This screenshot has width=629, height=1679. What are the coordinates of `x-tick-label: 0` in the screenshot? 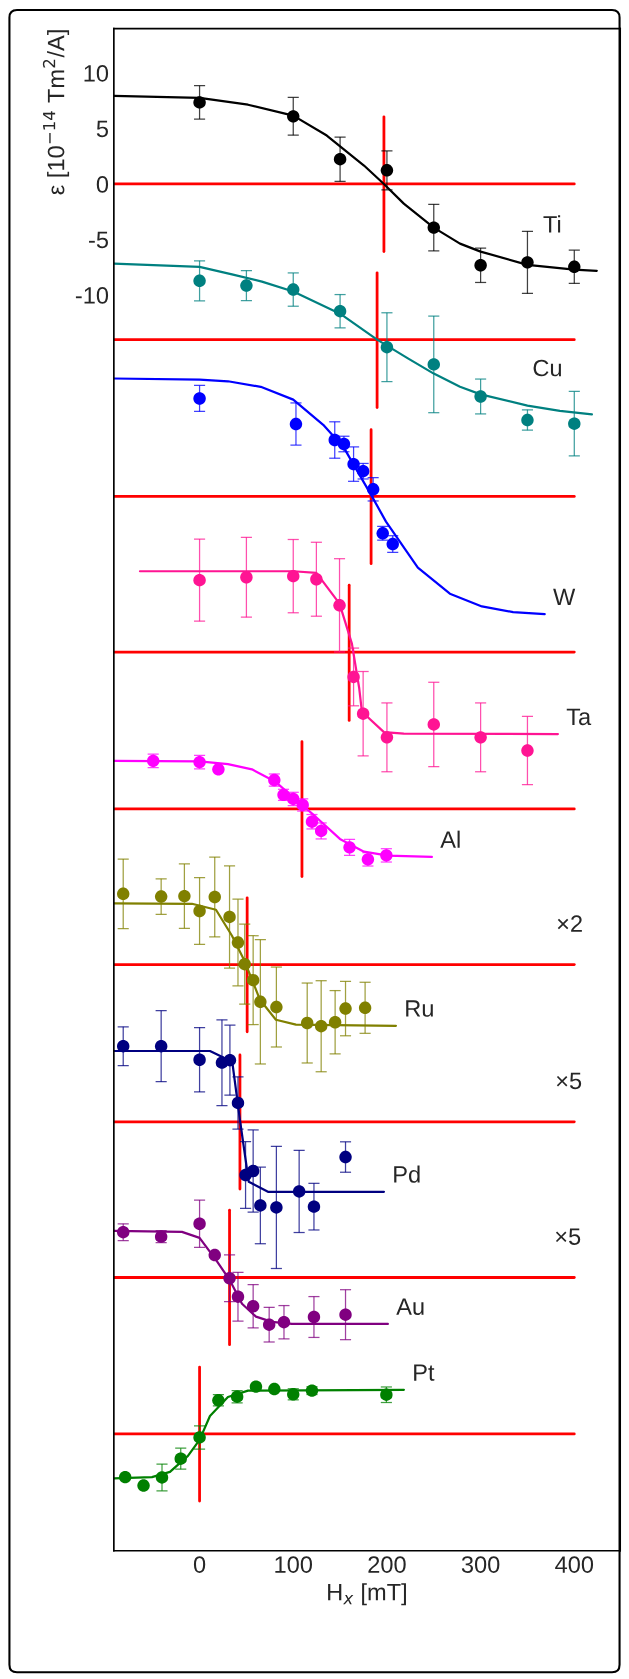 It's located at (199, 1564).